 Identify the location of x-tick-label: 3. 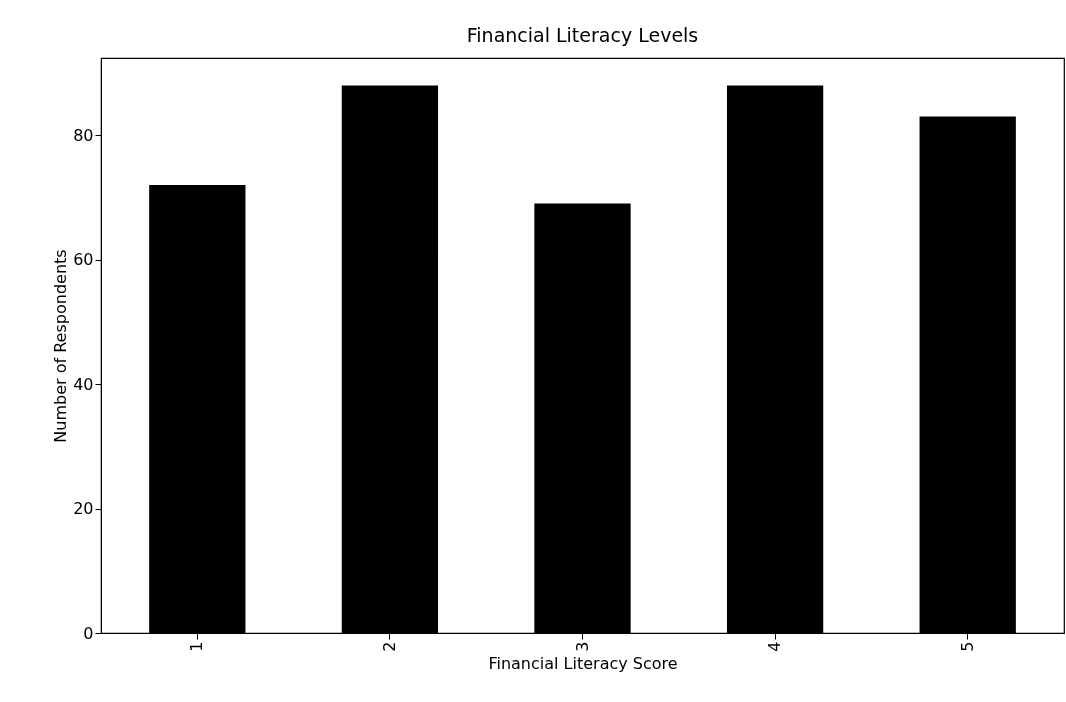
(582, 646).